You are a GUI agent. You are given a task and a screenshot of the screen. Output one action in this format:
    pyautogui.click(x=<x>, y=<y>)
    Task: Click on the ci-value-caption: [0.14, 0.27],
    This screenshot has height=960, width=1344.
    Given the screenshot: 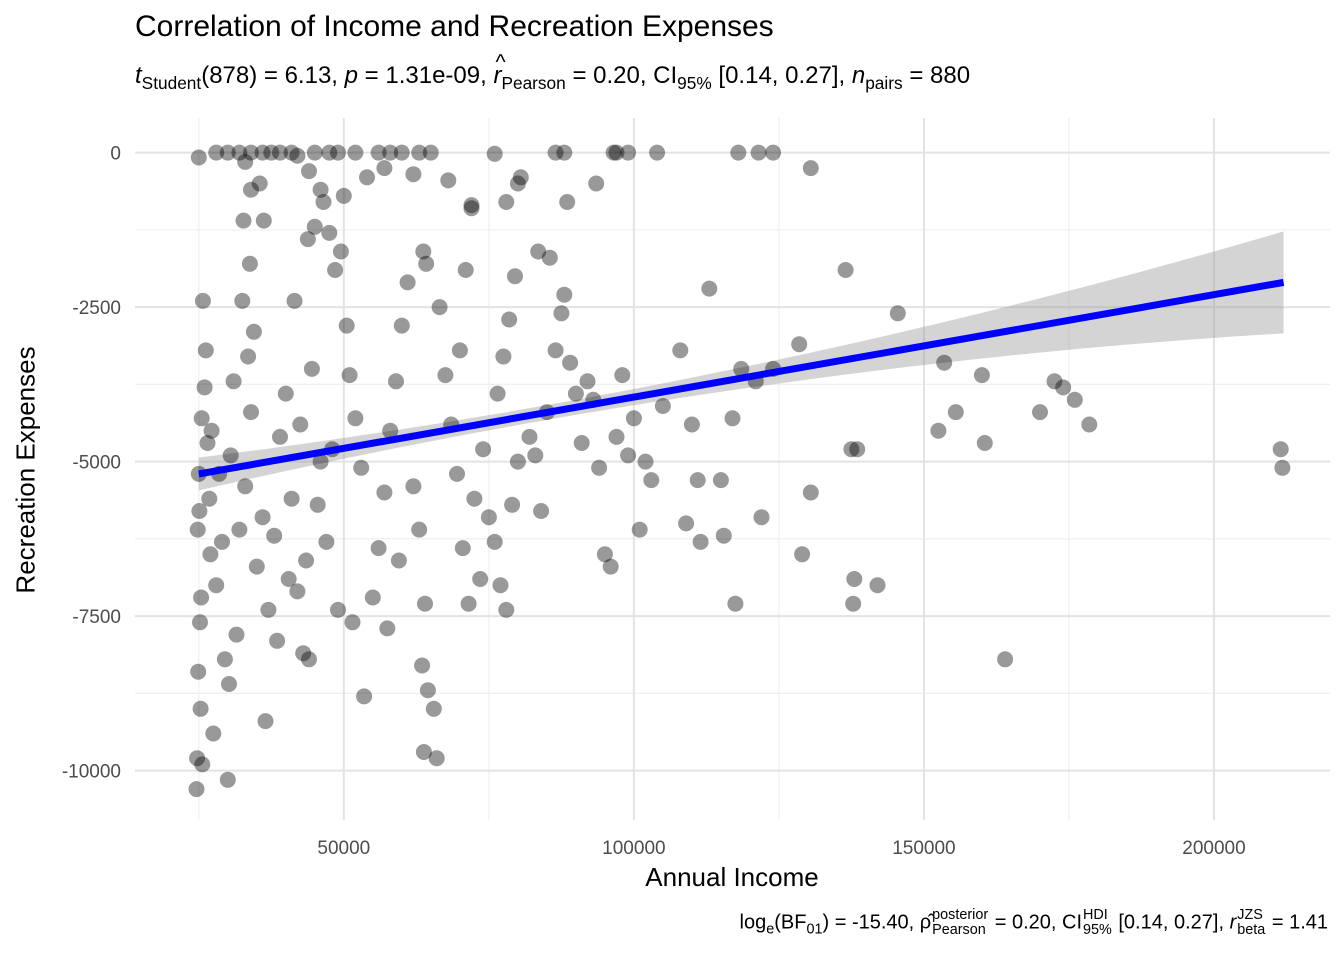 What is the action you would take?
    pyautogui.click(x=1171, y=922)
    